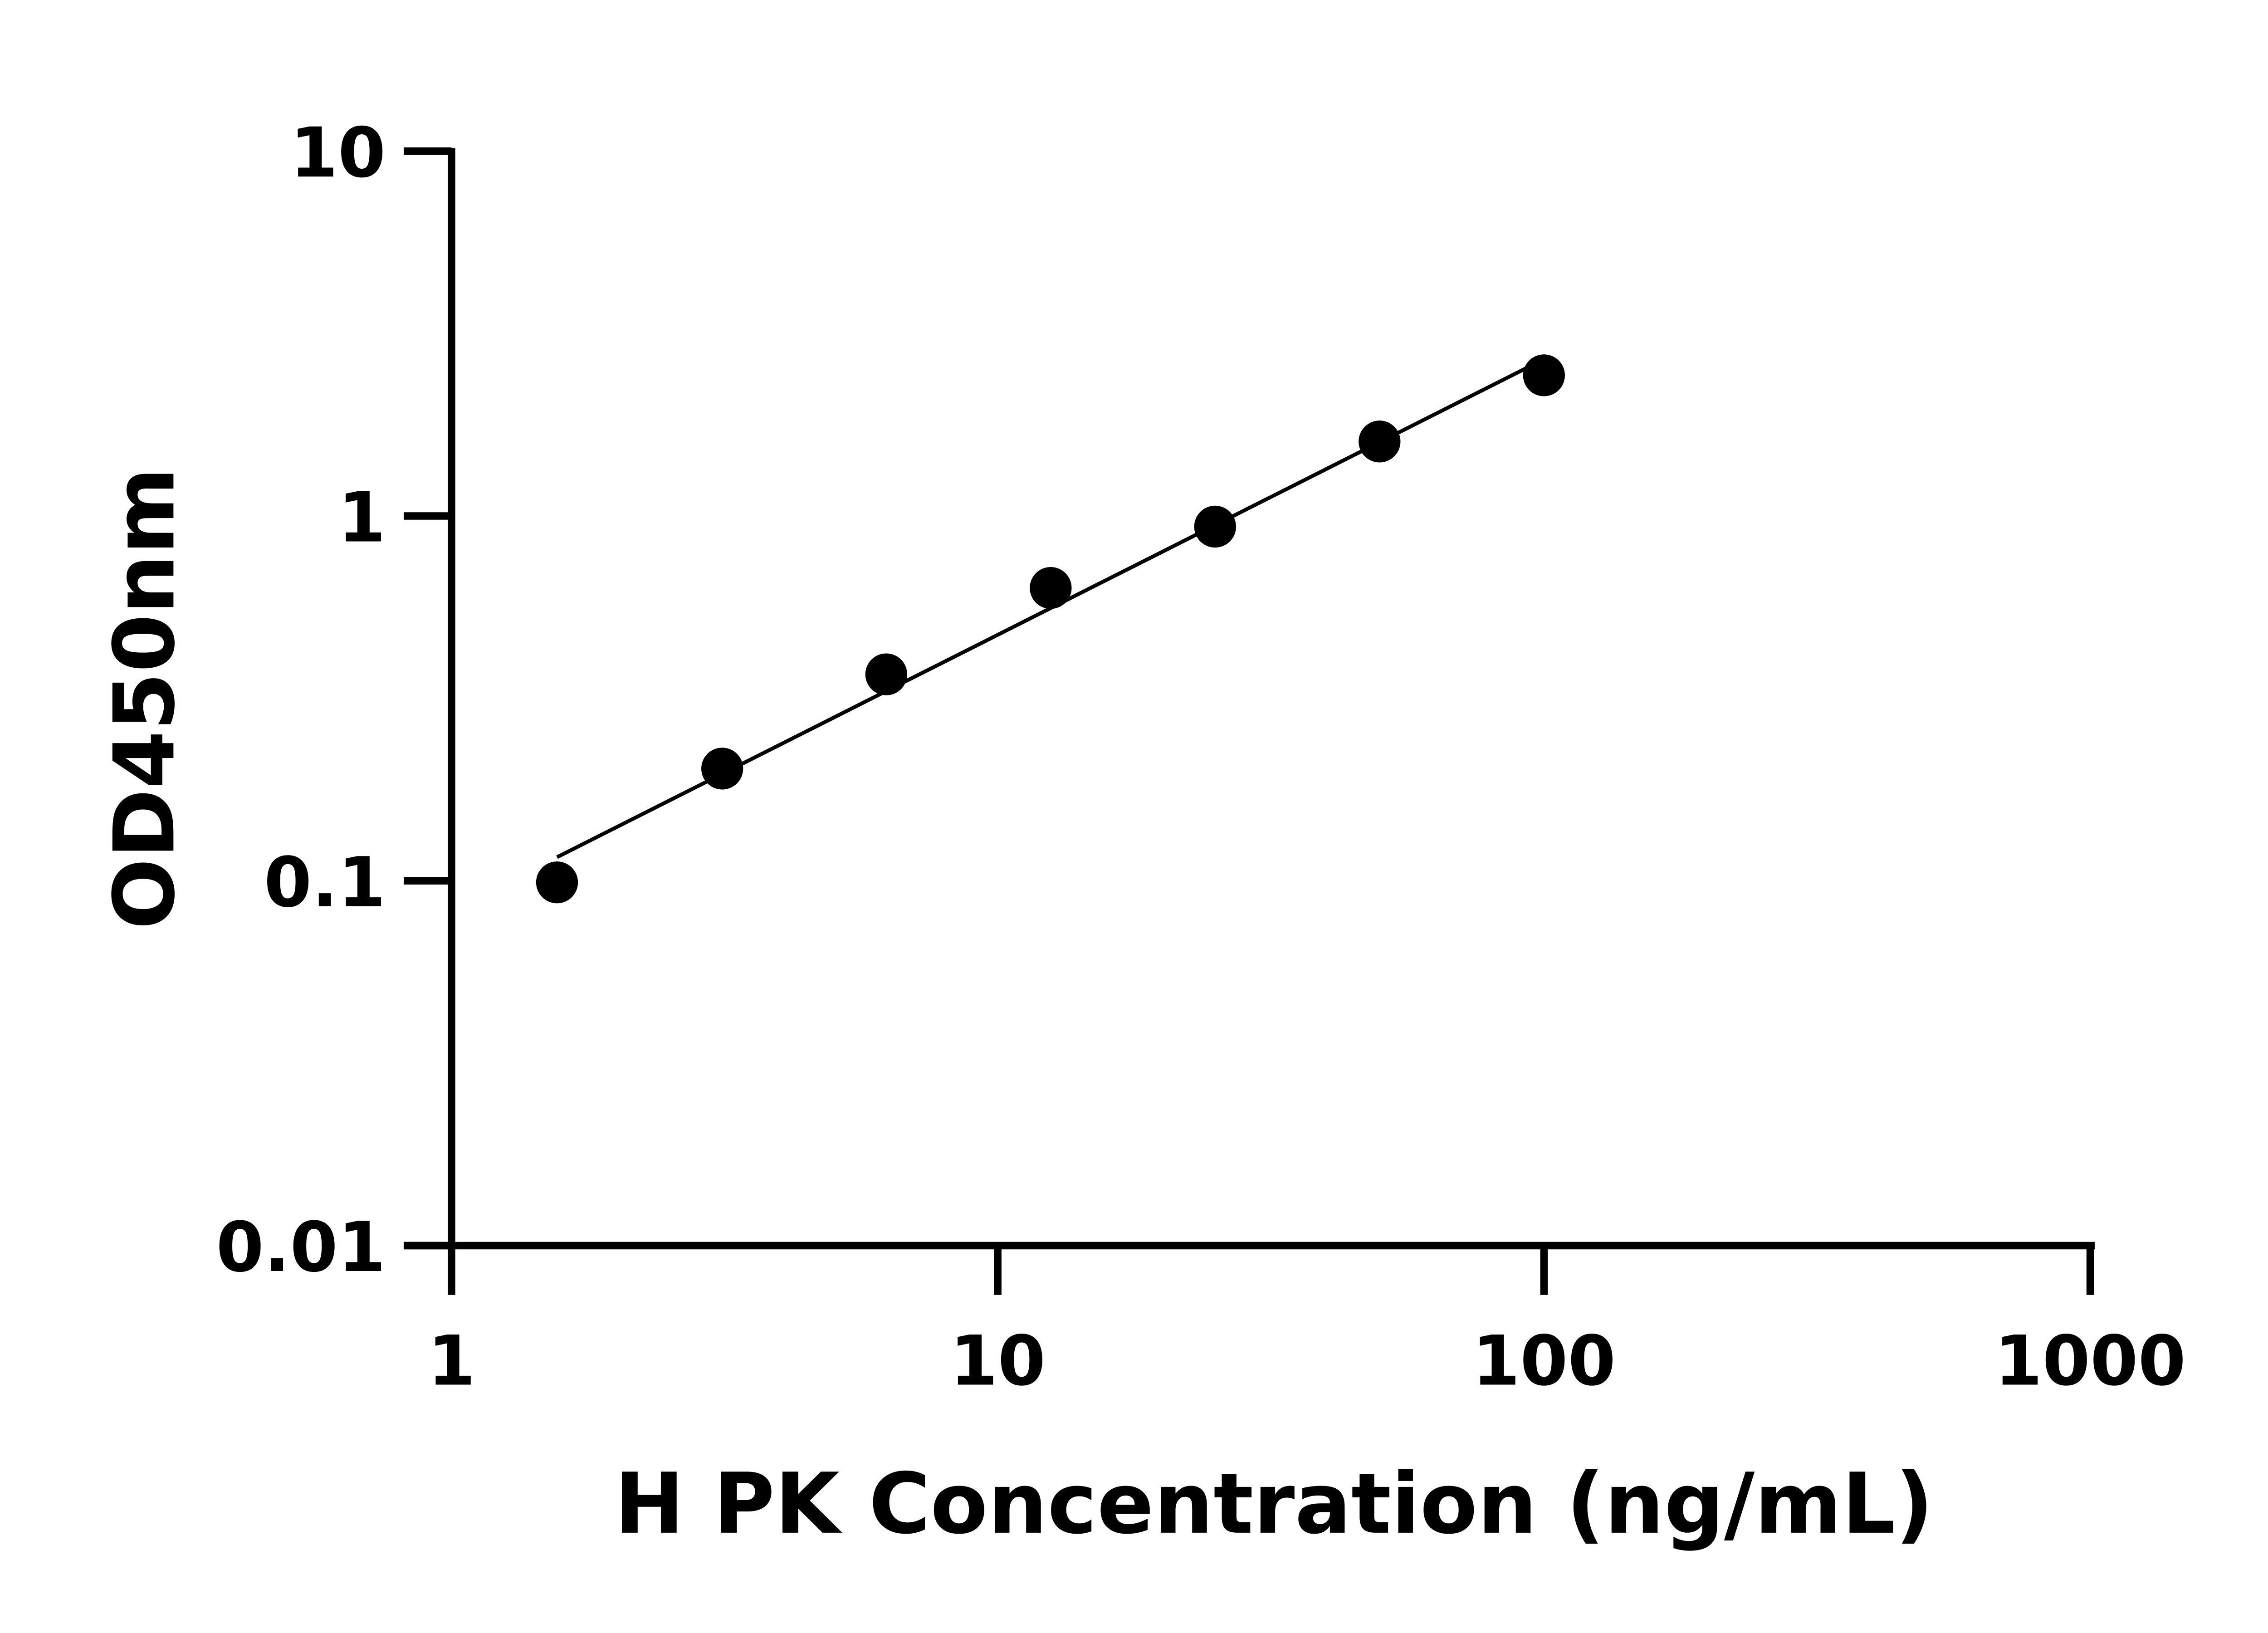 Image resolution: width=2268 pixels, height=1633 pixels. What do you see at coordinates (998, 1361) in the screenshot?
I see `x-tick-label: 10` at bounding box center [998, 1361].